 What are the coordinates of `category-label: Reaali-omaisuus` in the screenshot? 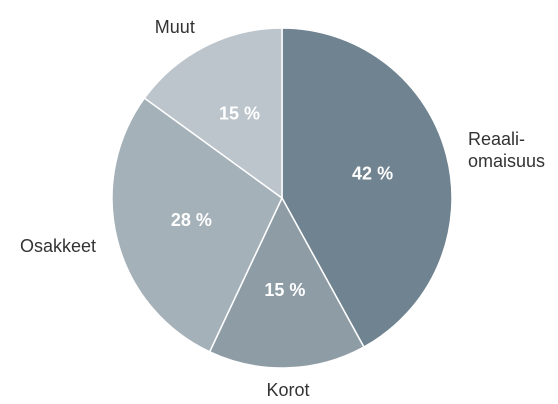 It's located at (506, 150).